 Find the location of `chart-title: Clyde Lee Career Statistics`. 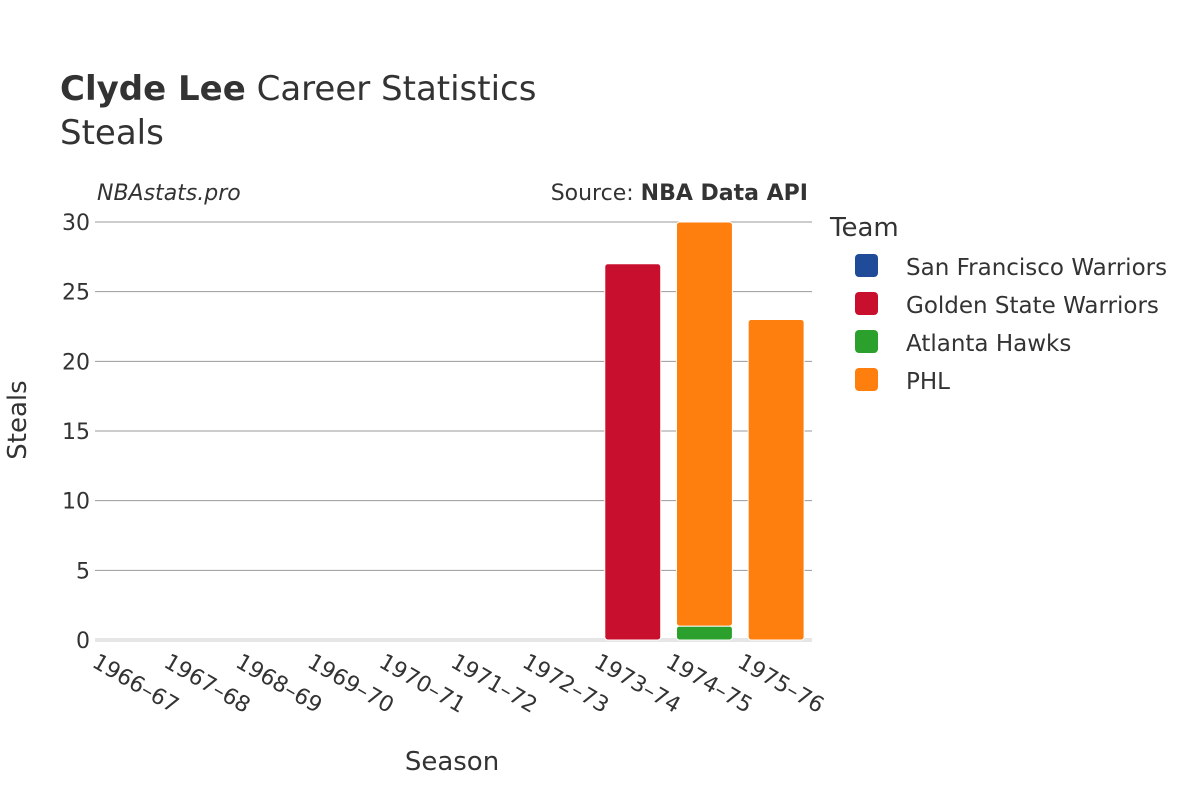

chart-title: Clyde Lee Career Statistics is located at coordinates (298, 89).